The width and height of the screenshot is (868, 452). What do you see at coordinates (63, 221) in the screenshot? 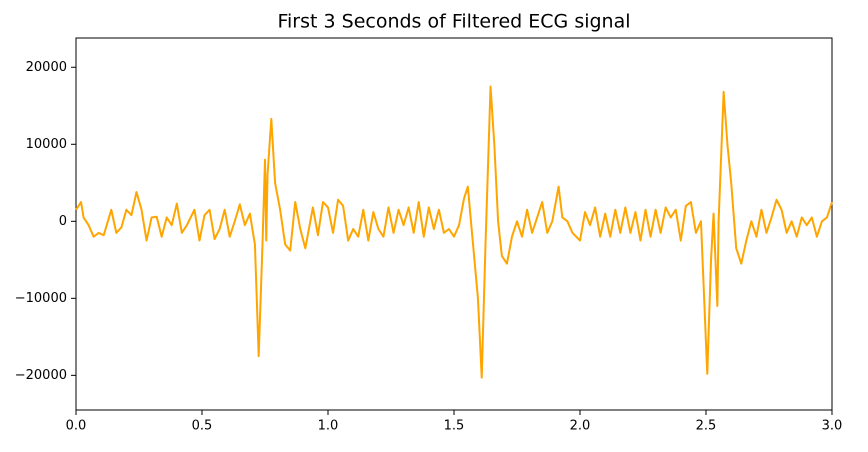
I see `y-tick-label: 0` at bounding box center [63, 221].